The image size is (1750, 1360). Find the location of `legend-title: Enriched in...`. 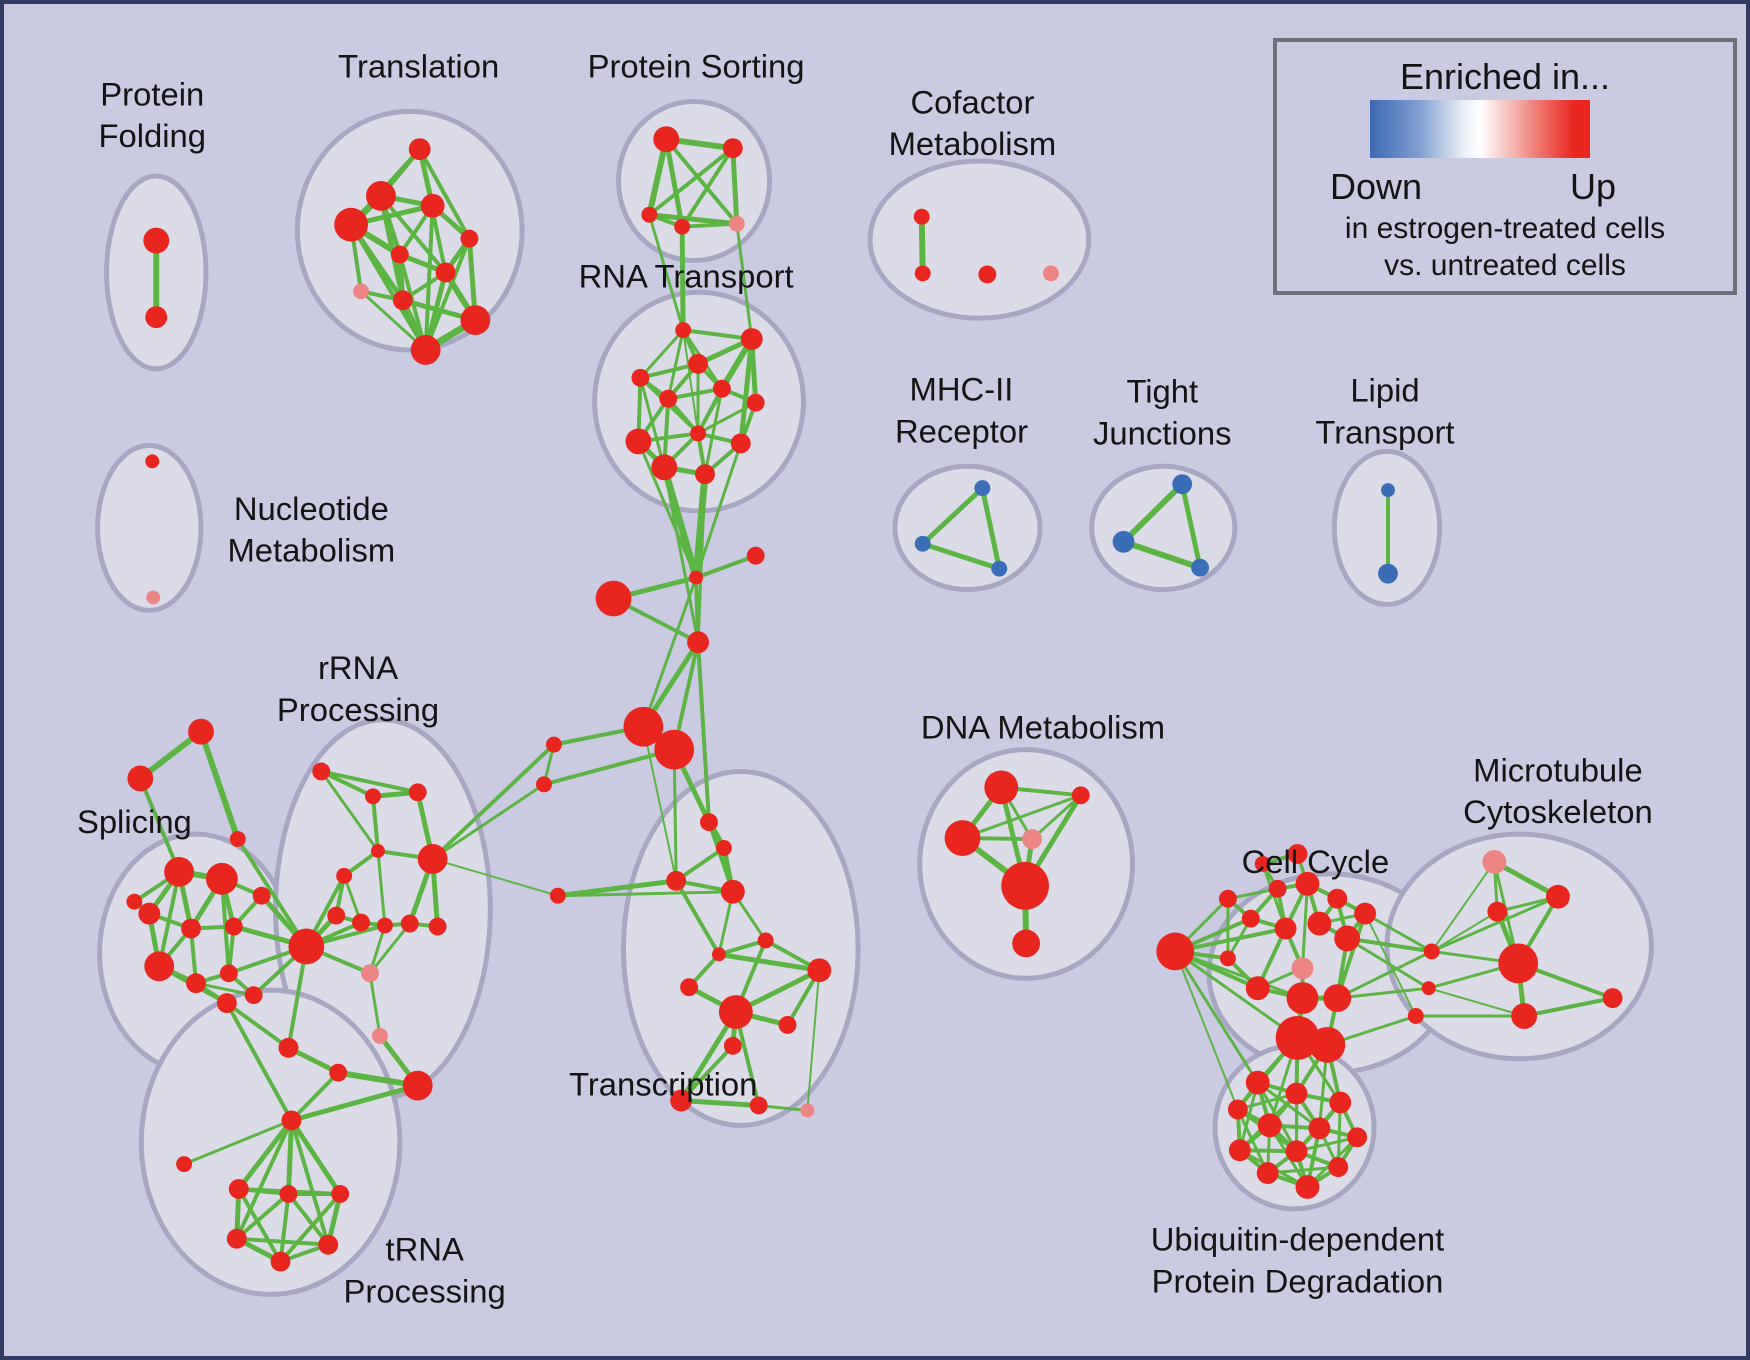

legend-title: Enriched in... is located at coordinates (1505, 76).